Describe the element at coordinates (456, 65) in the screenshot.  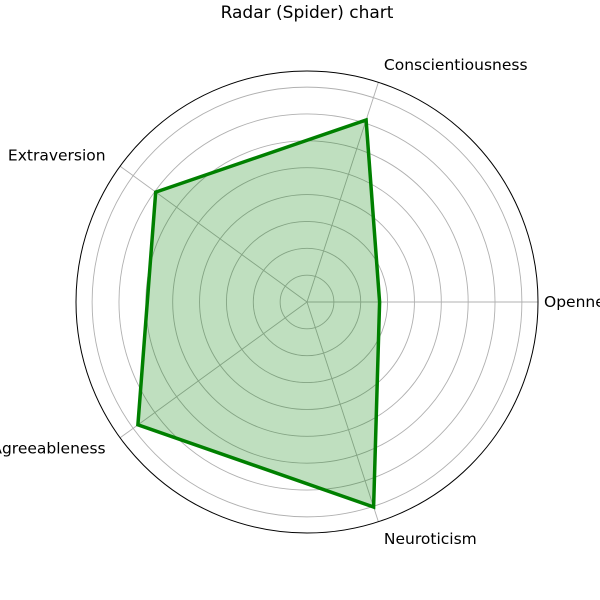
I see `axis-label-conscientiousness: Conscientiousness` at that location.